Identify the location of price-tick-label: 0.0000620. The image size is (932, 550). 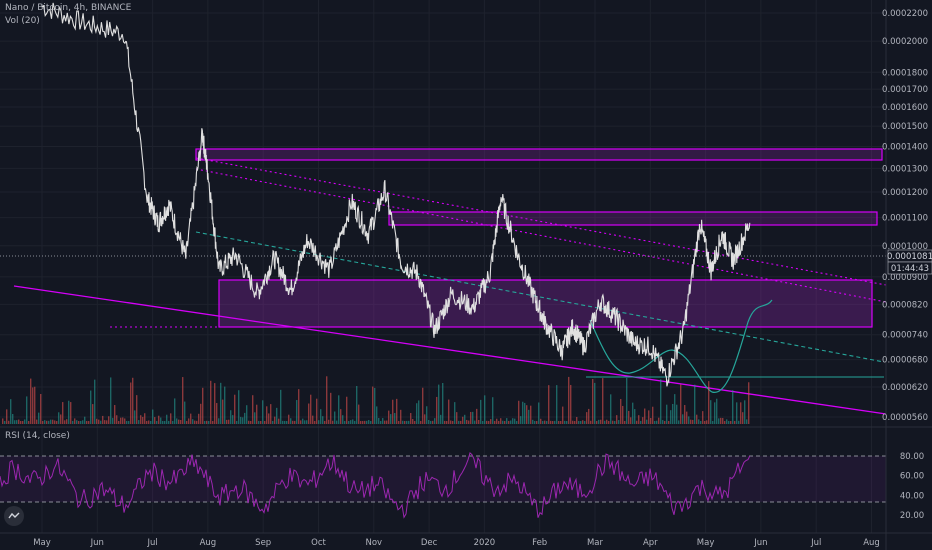
(905, 388).